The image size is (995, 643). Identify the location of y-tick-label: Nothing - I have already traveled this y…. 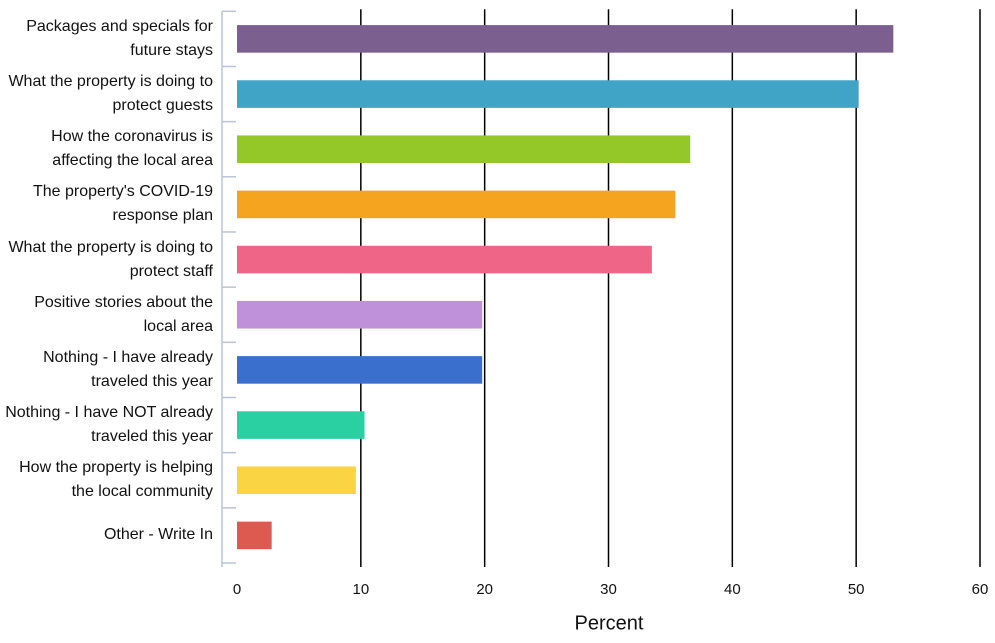
(128, 369).